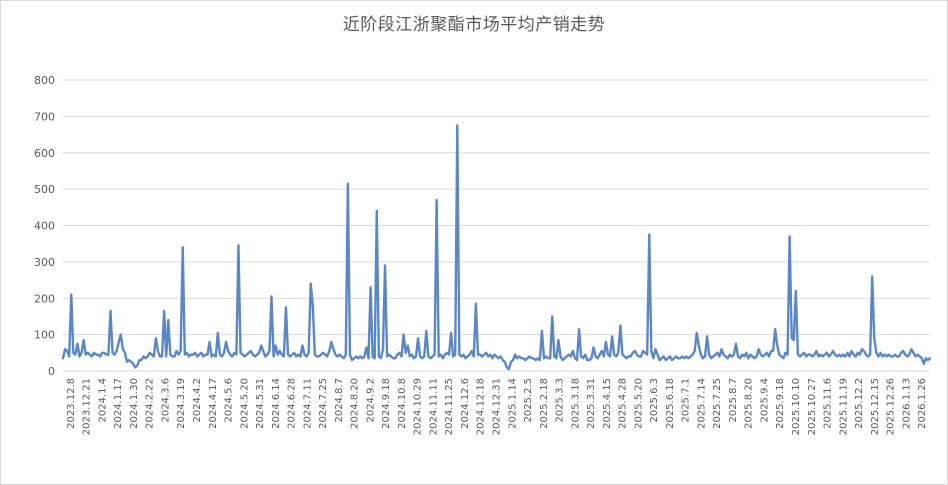 The width and height of the screenshot is (948, 485). I want to click on x-tick-label: 2025.2.18, so click(544, 403).